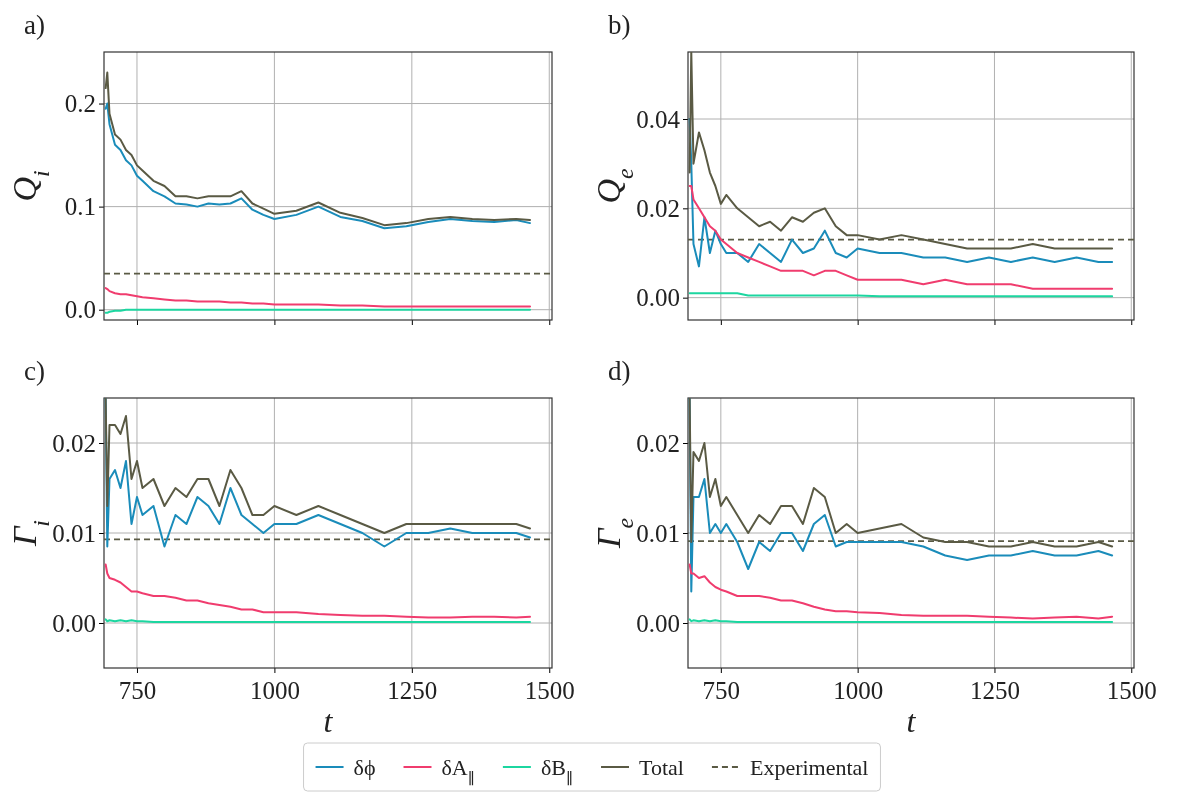 This screenshot has width=1184, height=794. Describe the element at coordinates (619, 371) in the screenshot. I see `text: d)` at that location.